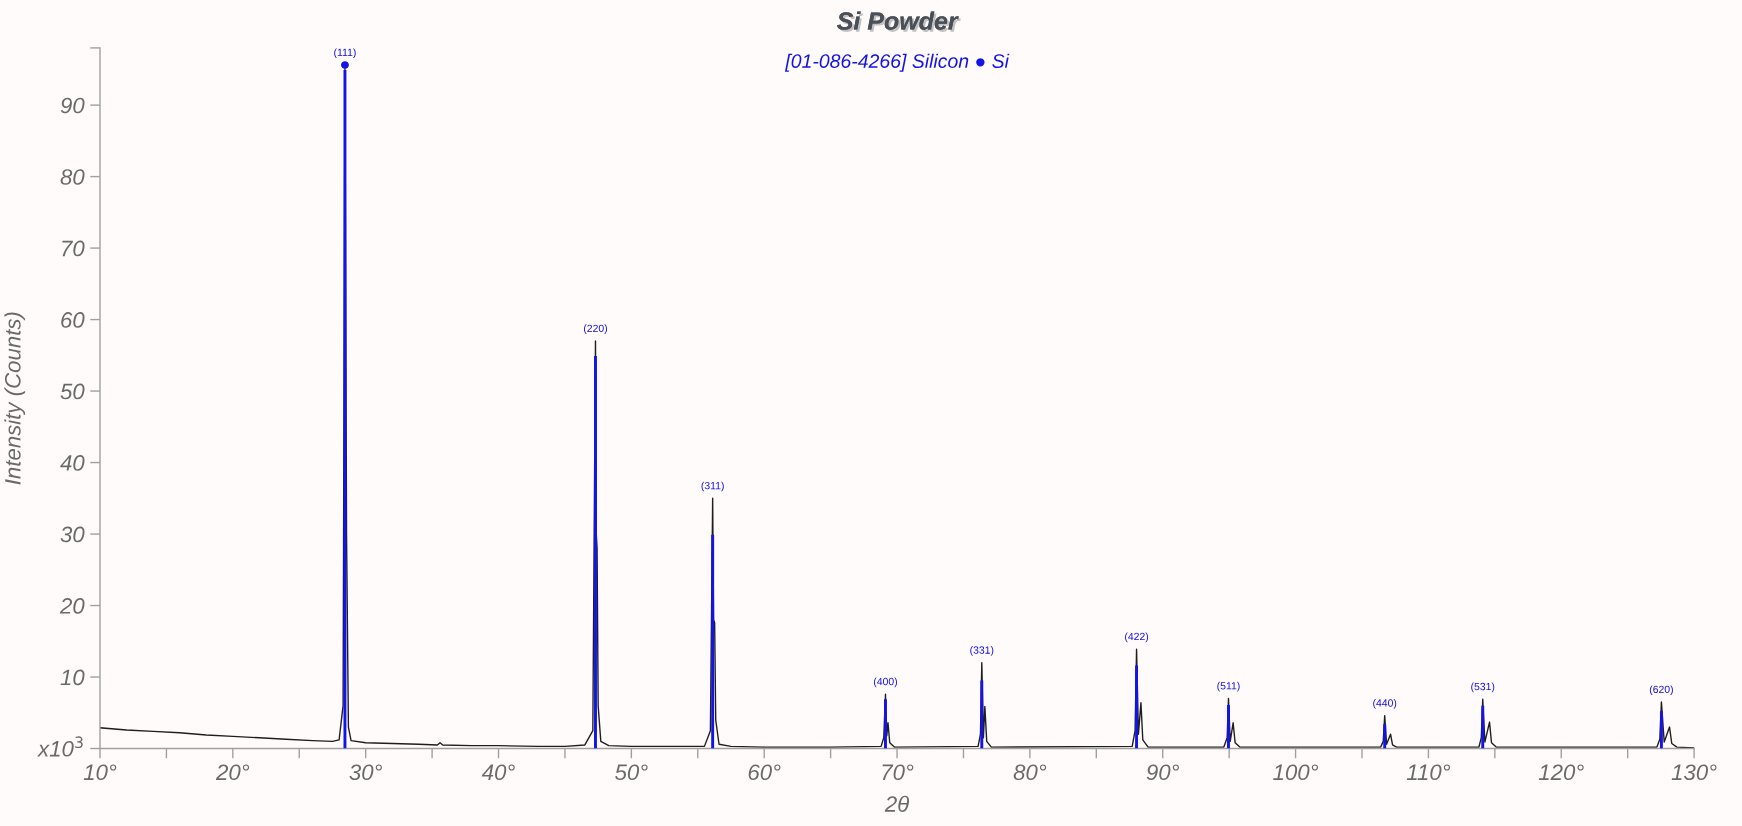  What do you see at coordinates (1694, 772) in the screenshot?
I see `x-tick-label: 130°` at bounding box center [1694, 772].